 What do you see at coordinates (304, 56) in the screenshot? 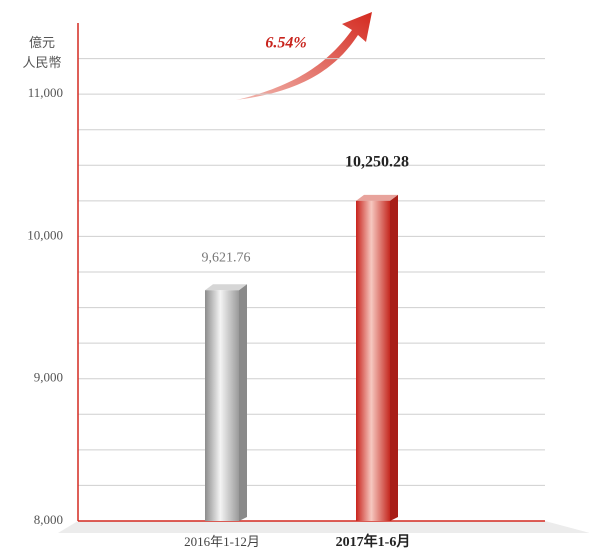
I see `trend-arrow` at bounding box center [304, 56].